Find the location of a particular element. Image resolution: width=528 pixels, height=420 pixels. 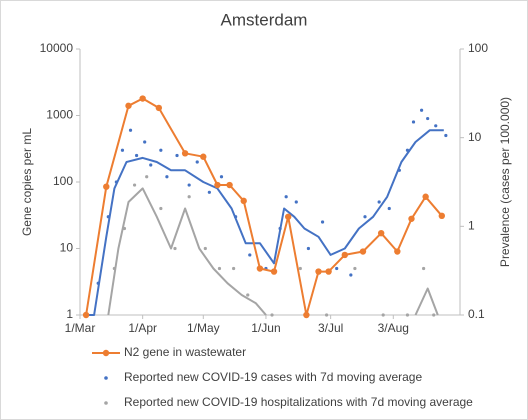

y-tick-label: 10000 is located at coordinates (57, 48).